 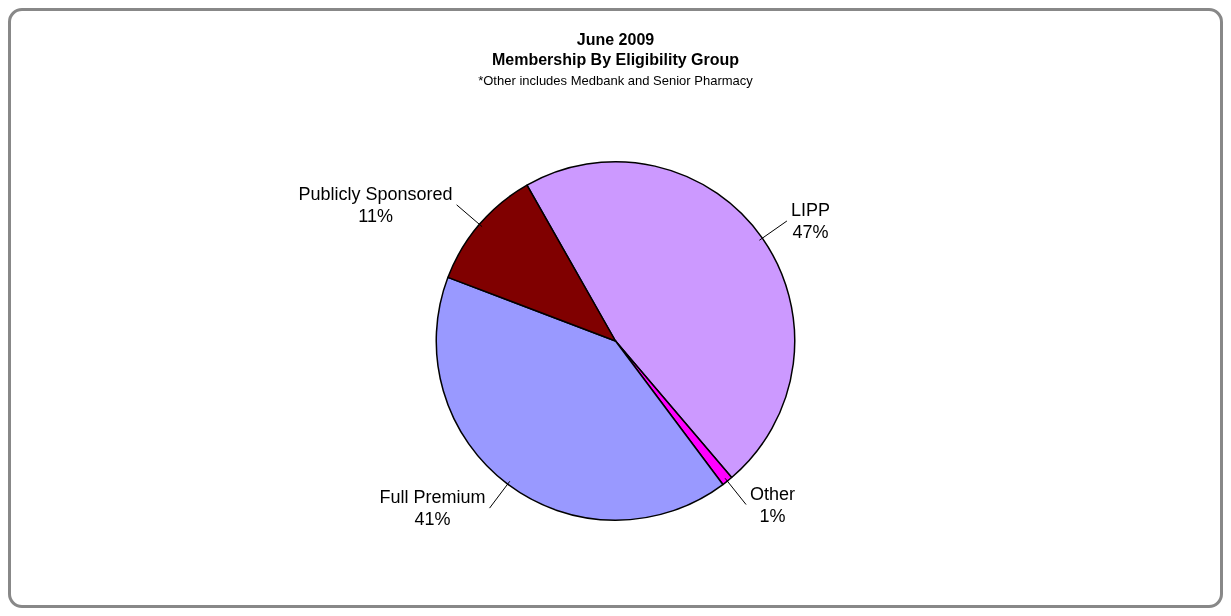 I want to click on chart-title: June 2009, so click(x=615, y=40).